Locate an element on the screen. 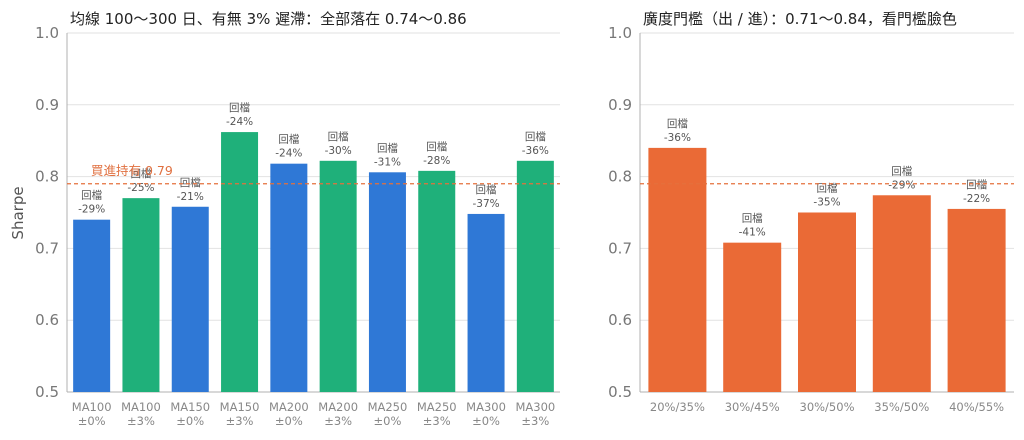 The height and width of the screenshot is (440, 1024). bar-drawdown-label: -28% is located at coordinates (436, 161).